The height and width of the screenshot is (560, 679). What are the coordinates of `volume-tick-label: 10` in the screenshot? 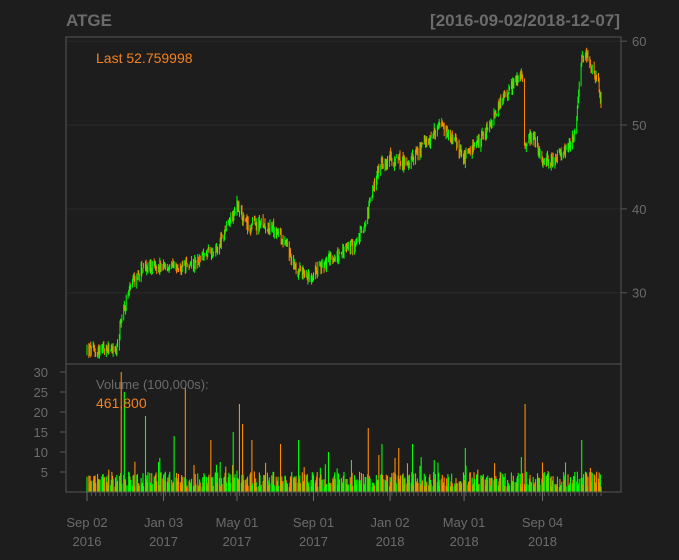 It's located at (41, 452).